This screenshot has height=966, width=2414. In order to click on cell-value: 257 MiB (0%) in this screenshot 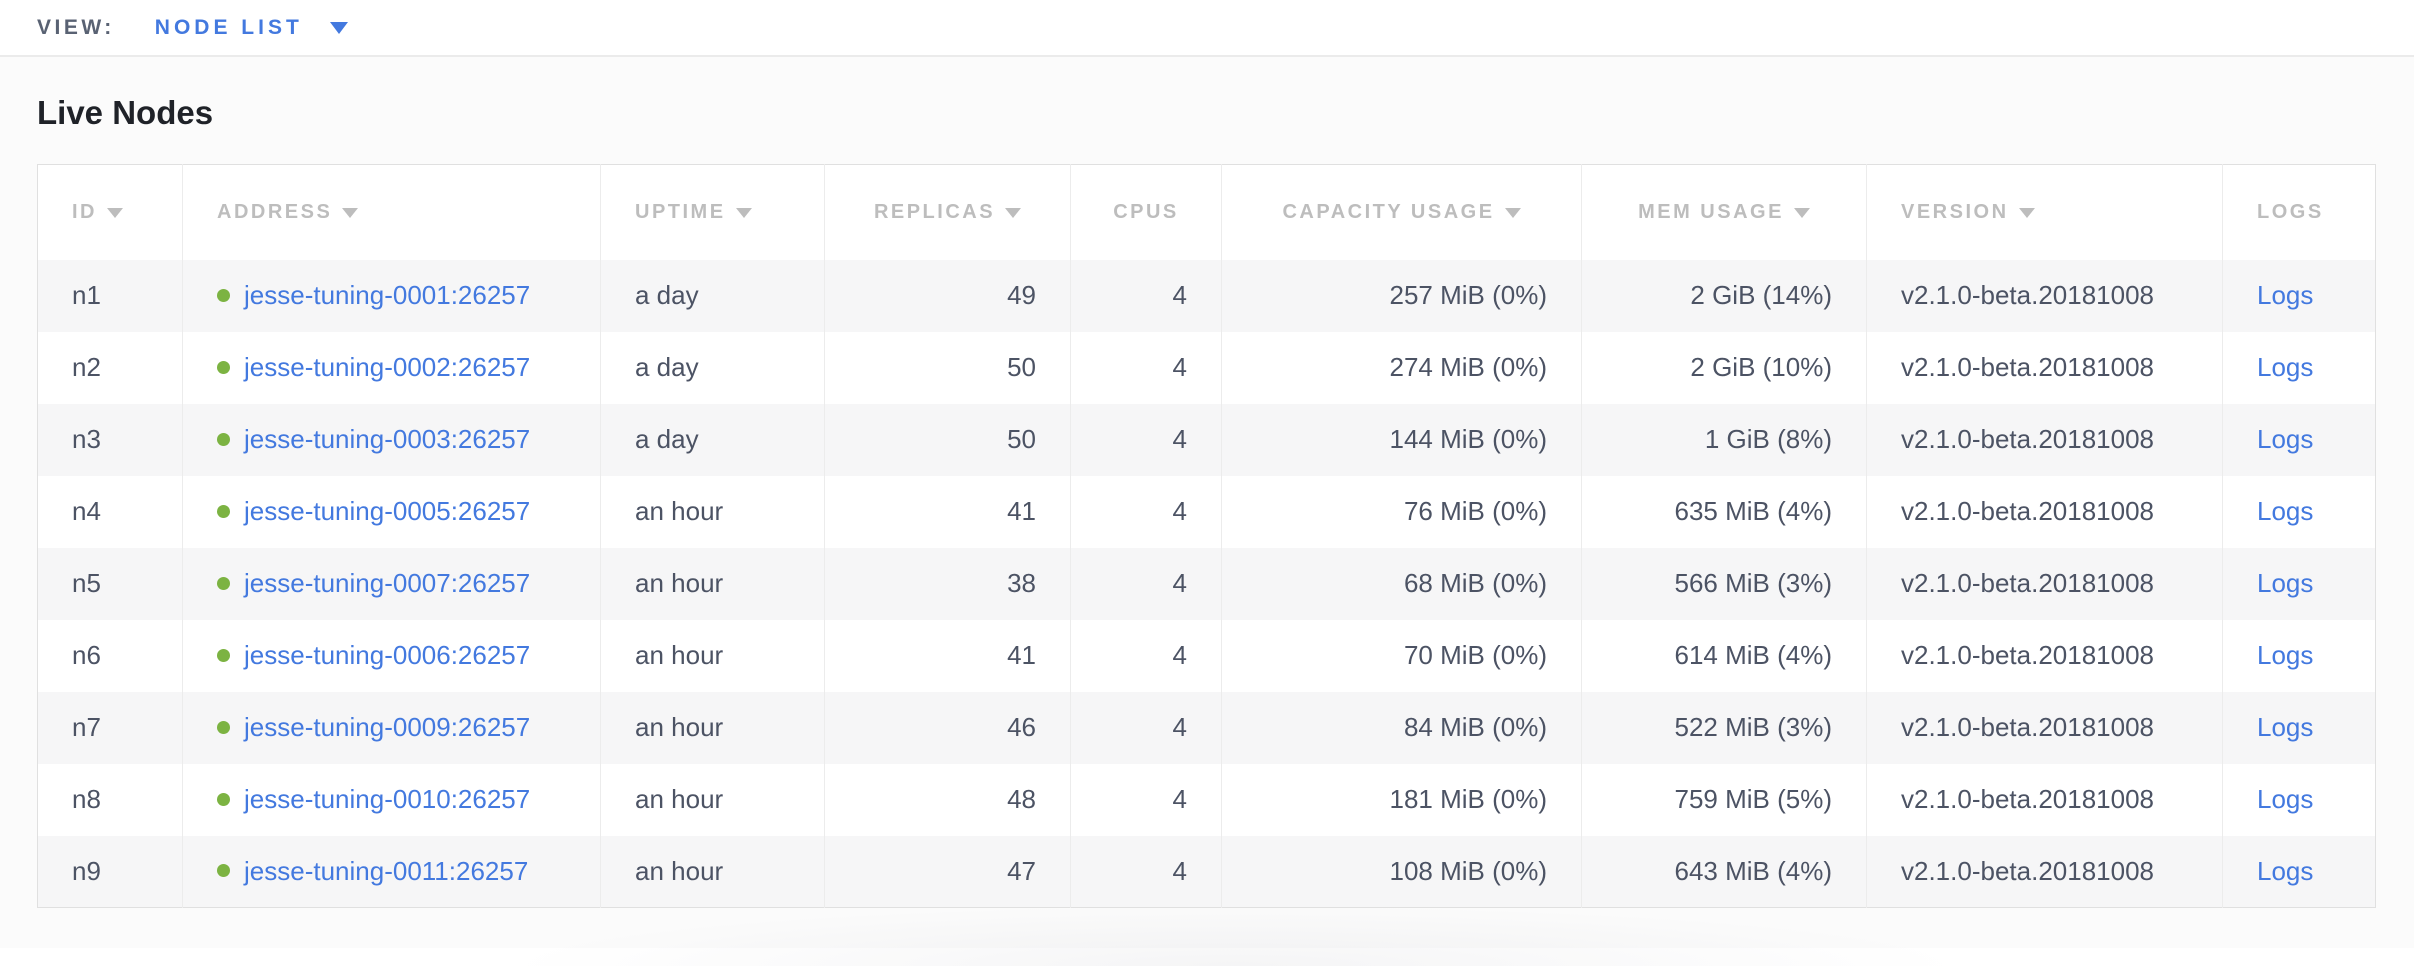, I will do `click(1468, 295)`.